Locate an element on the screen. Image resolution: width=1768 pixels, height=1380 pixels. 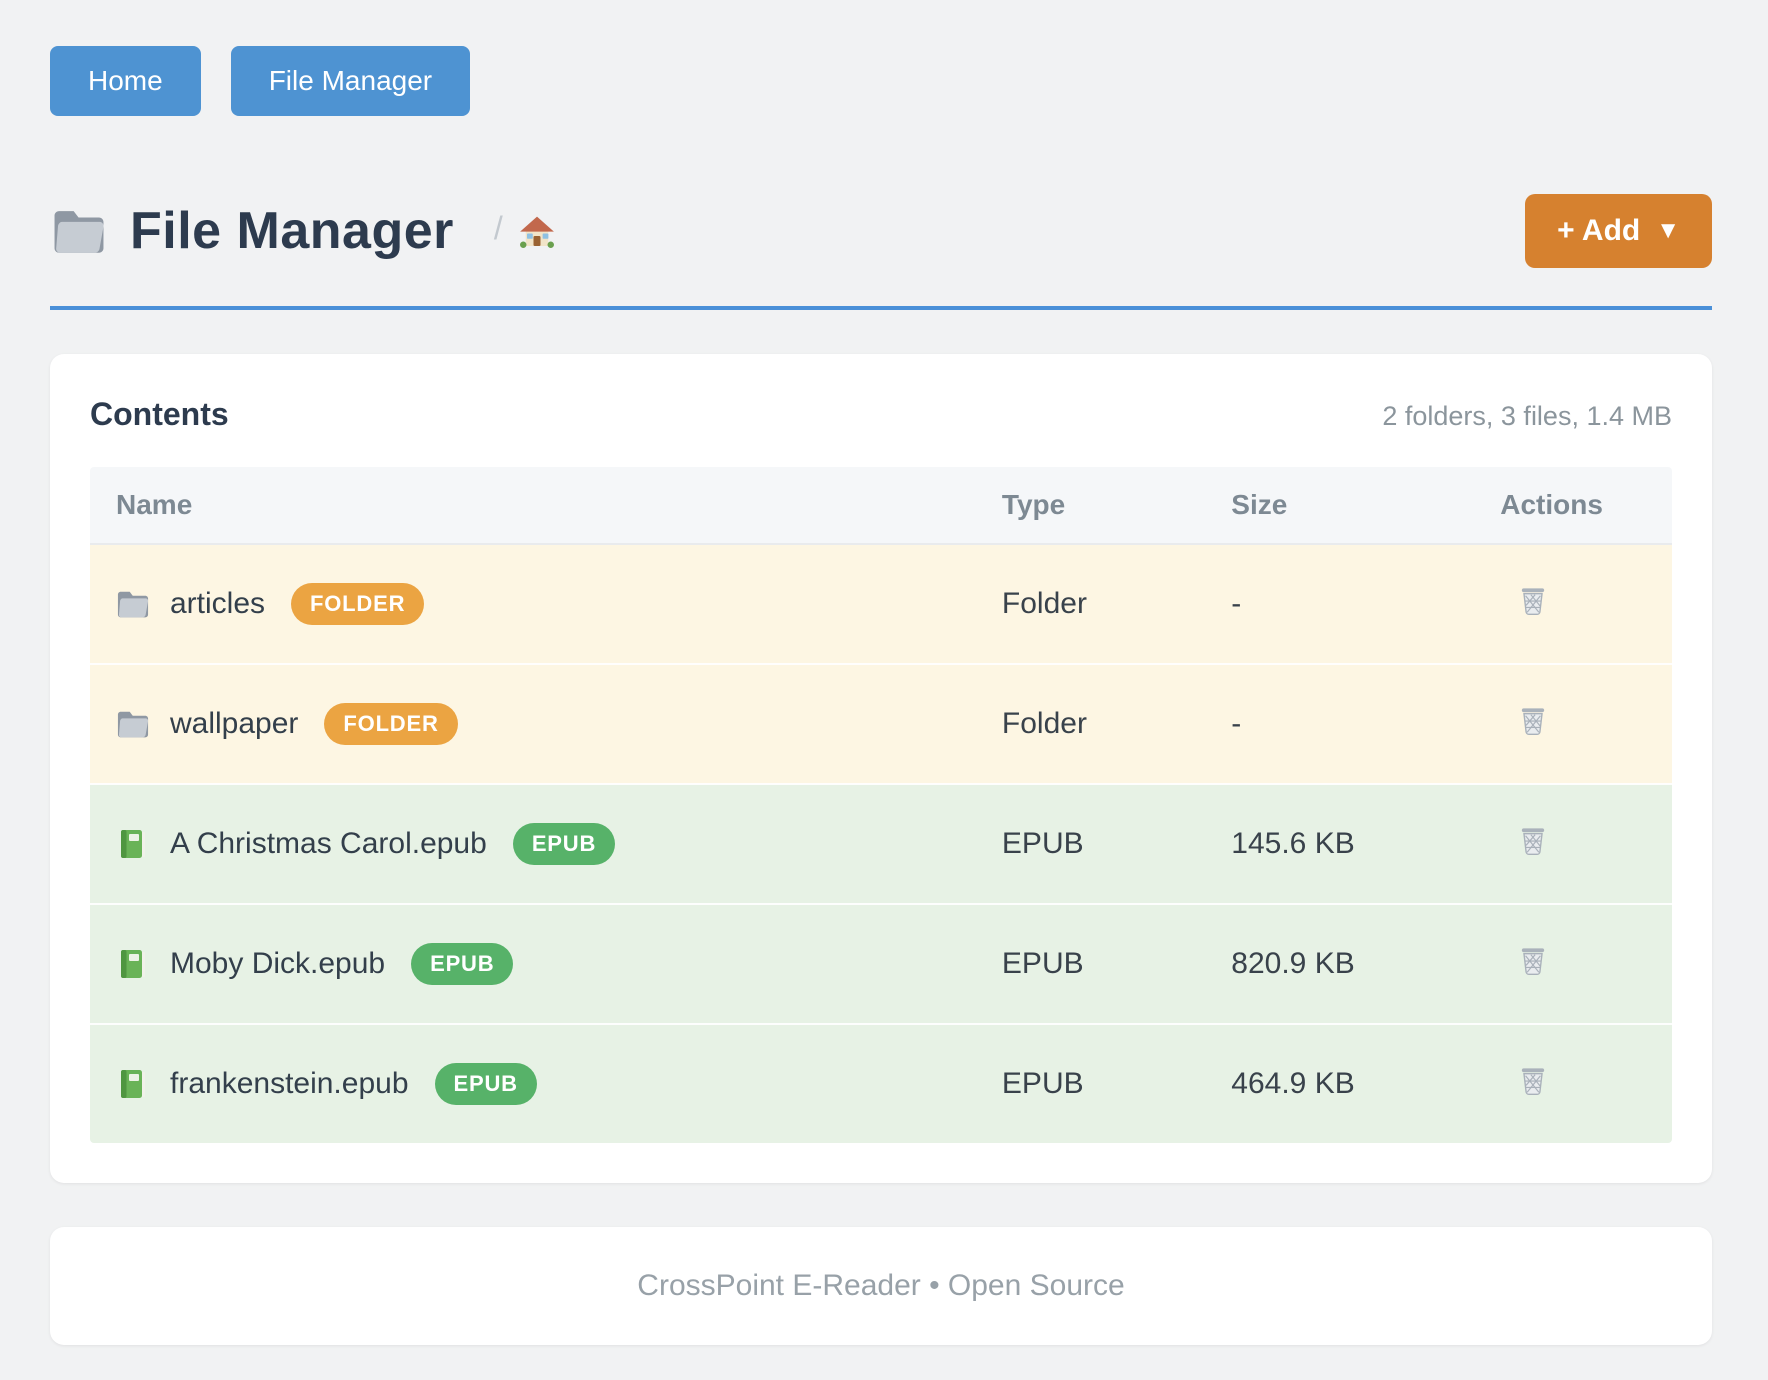
table-row: frankenstein.epub EPUB EPUB 464.9 KB is located at coordinates (881, 1083).